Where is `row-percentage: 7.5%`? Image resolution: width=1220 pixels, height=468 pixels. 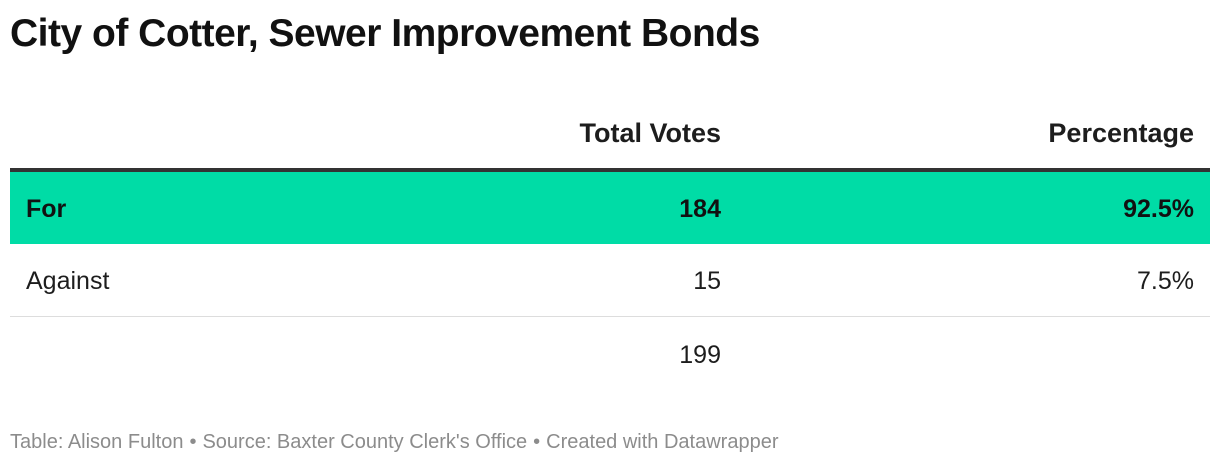 row-percentage: 7.5% is located at coordinates (1165, 281).